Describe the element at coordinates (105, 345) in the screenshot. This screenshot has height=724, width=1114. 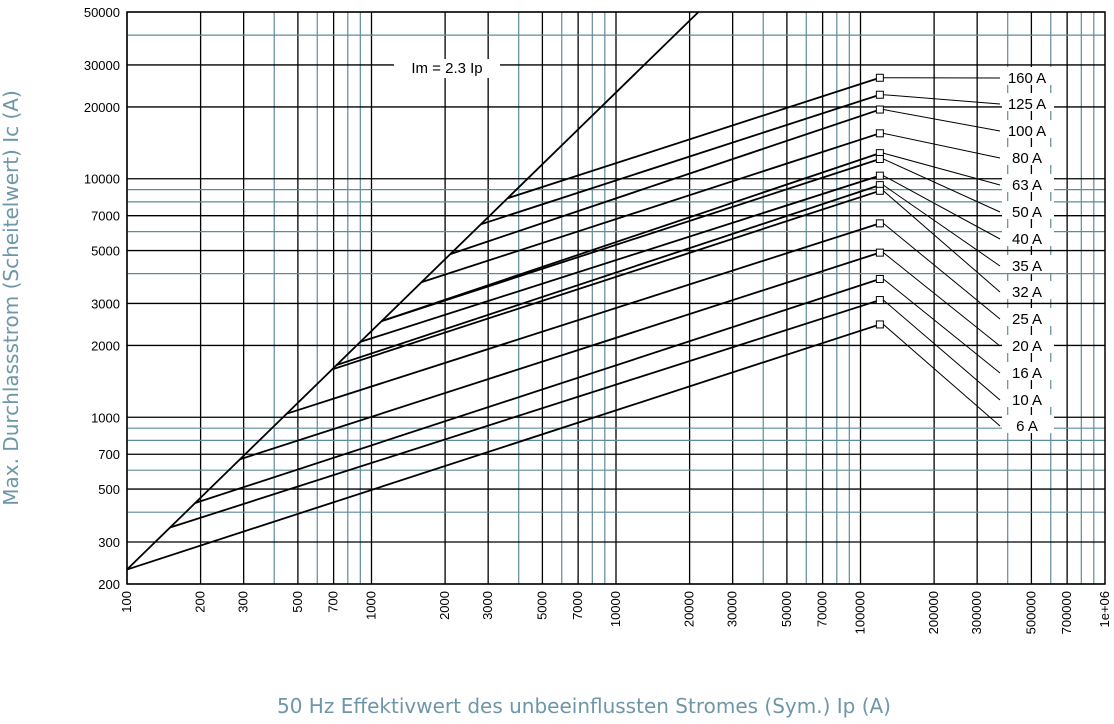
I see `y-tick-label: 2000` at that location.